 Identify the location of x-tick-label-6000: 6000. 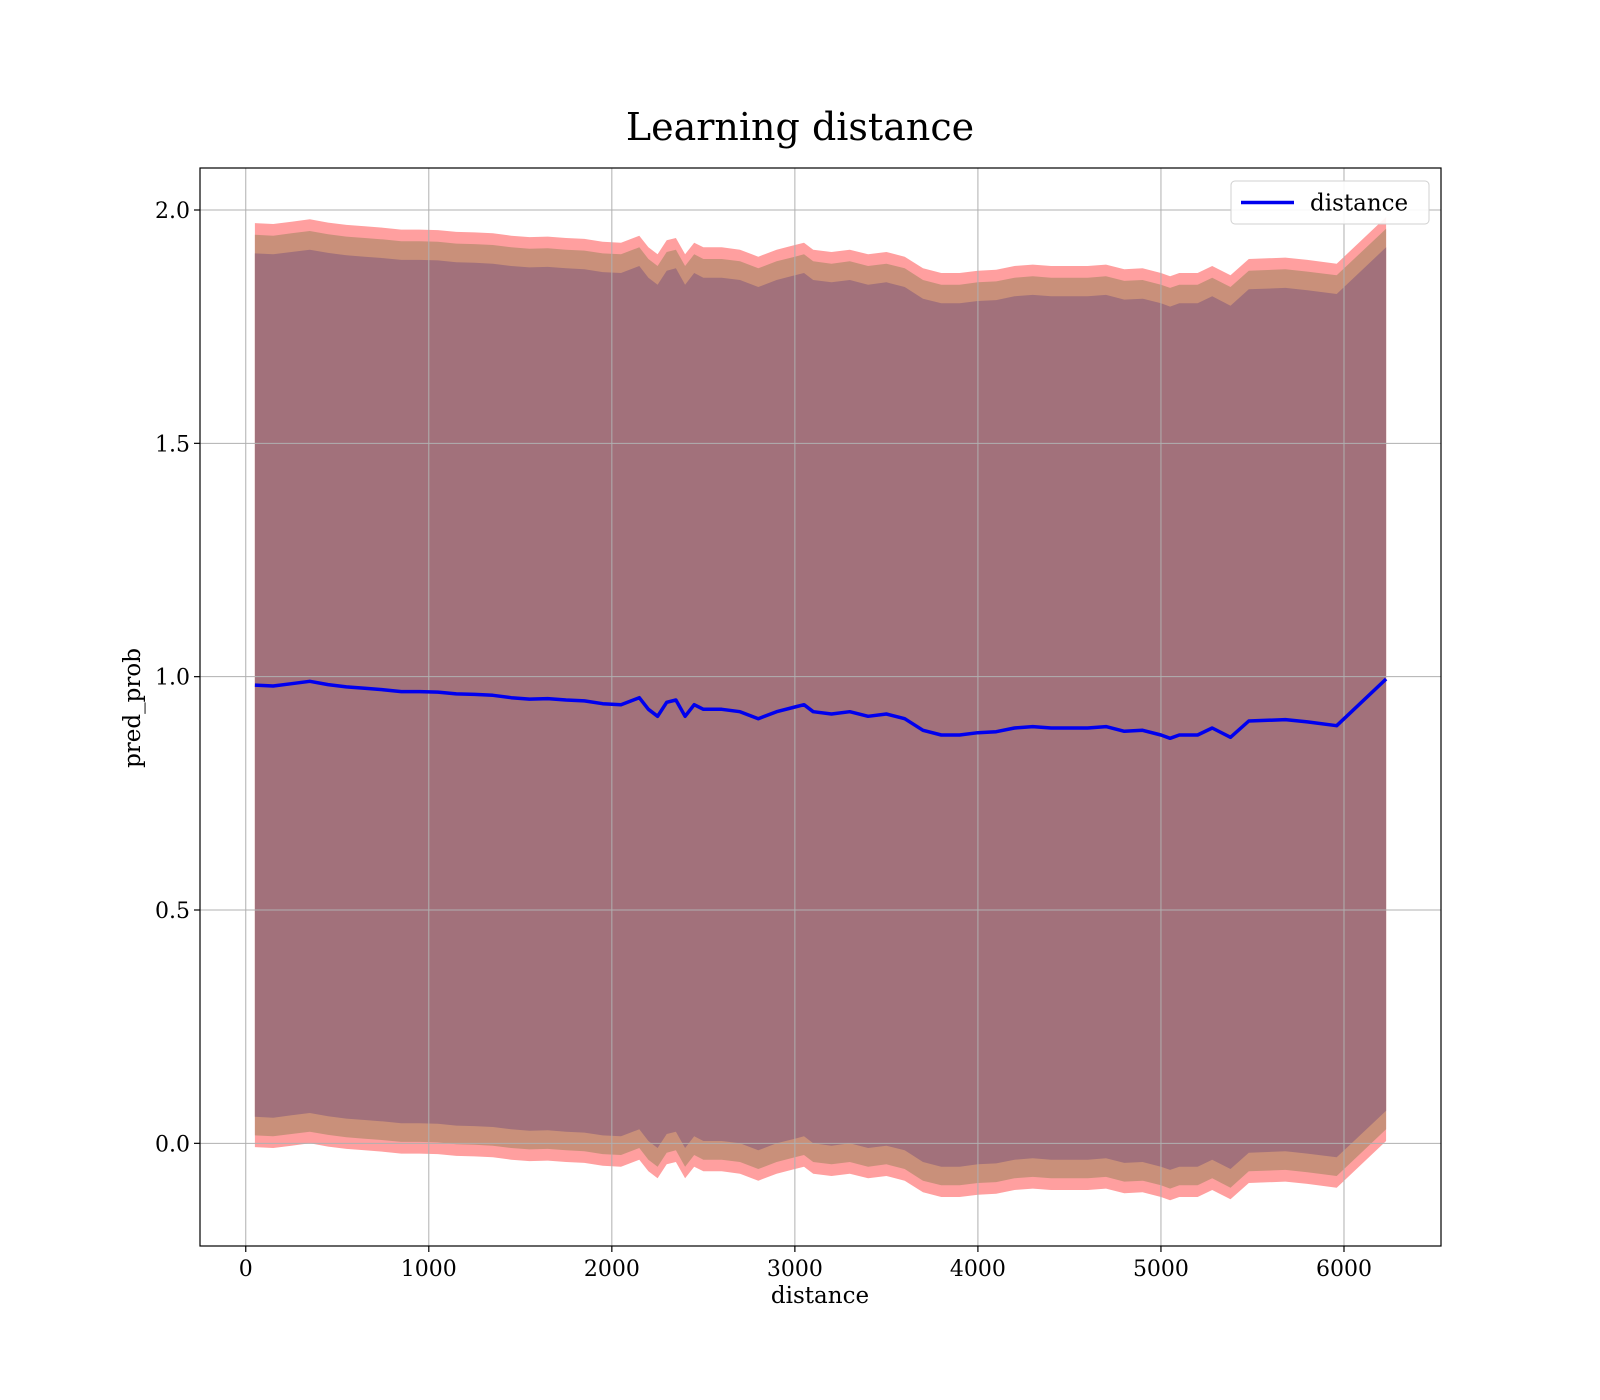
(1344, 1269).